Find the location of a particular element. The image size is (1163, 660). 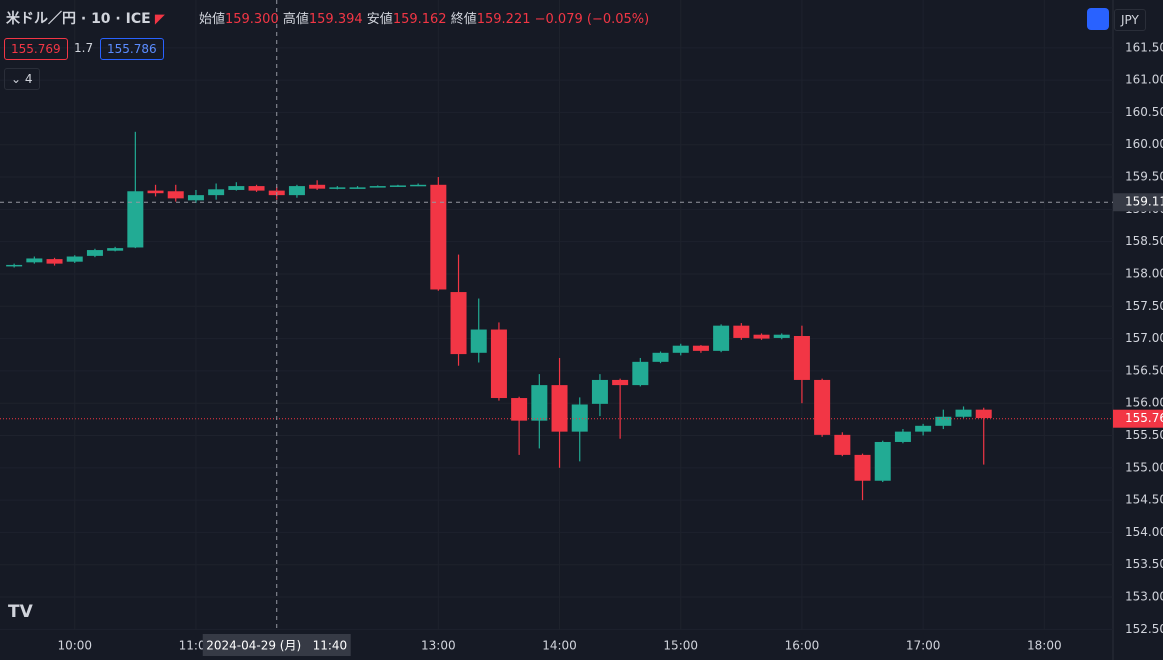

crosshair-time-tag is located at coordinates (276, 645).